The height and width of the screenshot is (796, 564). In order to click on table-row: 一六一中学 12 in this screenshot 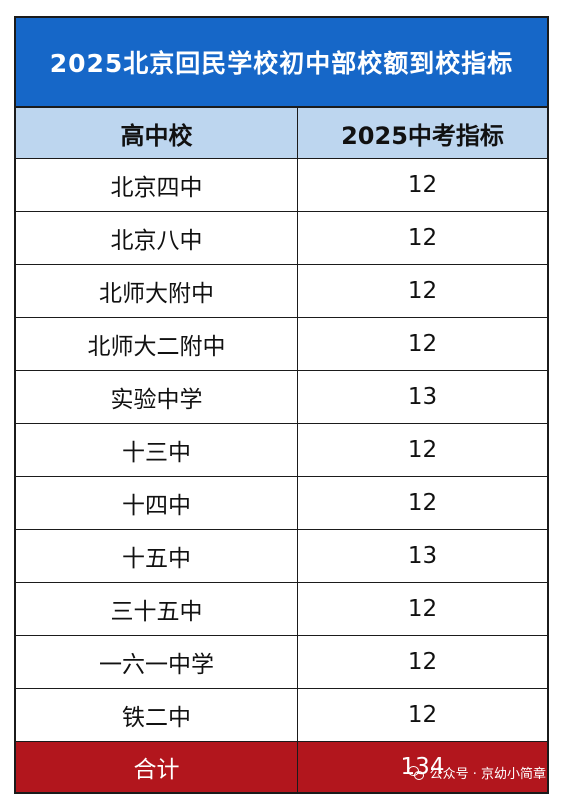, I will do `click(281, 662)`.